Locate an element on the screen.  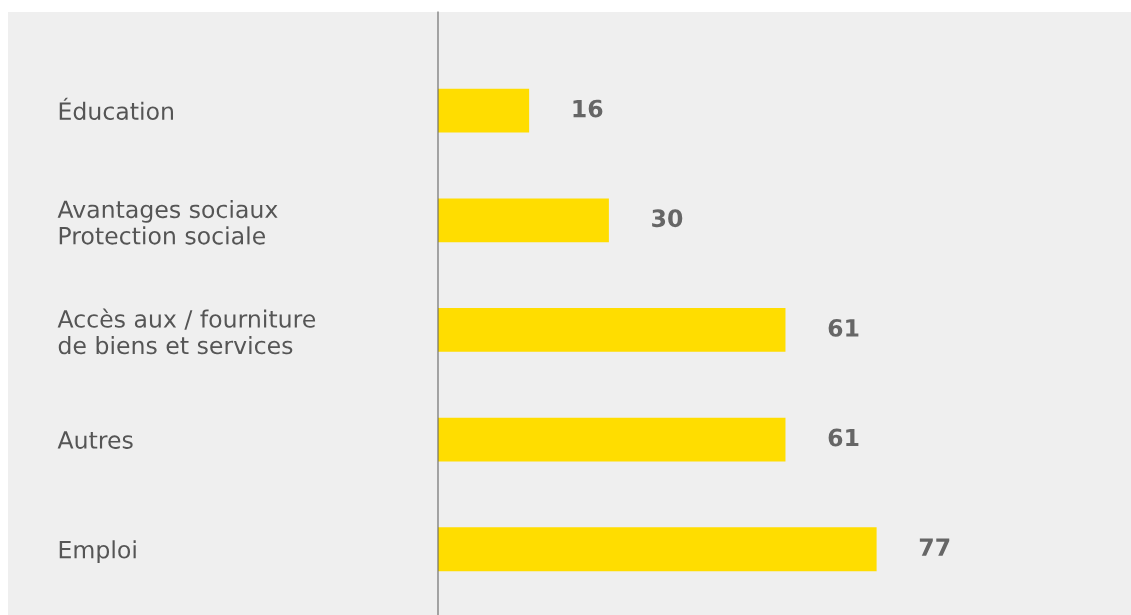
y-tick-label: Éducation is located at coordinates (116, 108).